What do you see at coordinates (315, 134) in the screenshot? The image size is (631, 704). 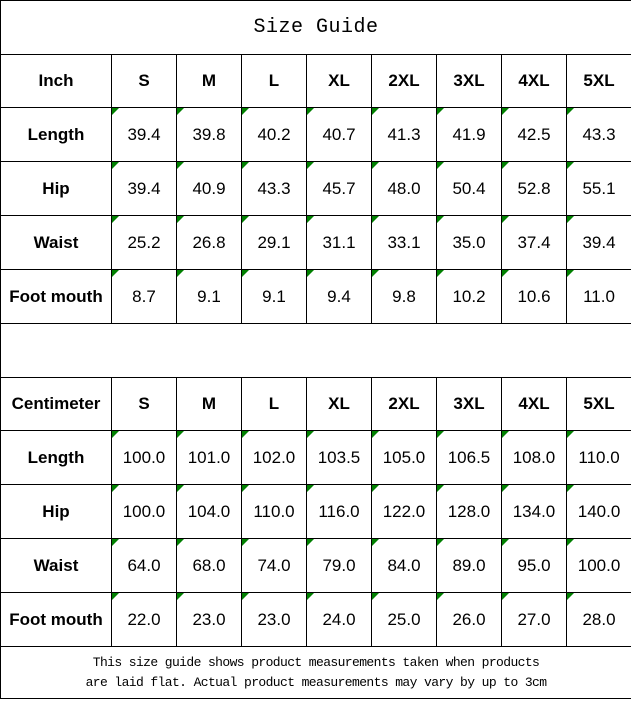 I see `data-row: Length 39.4 39.8 40.2 40.7 41.3 41.9 42.5 43.3` at bounding box center [315, 134].